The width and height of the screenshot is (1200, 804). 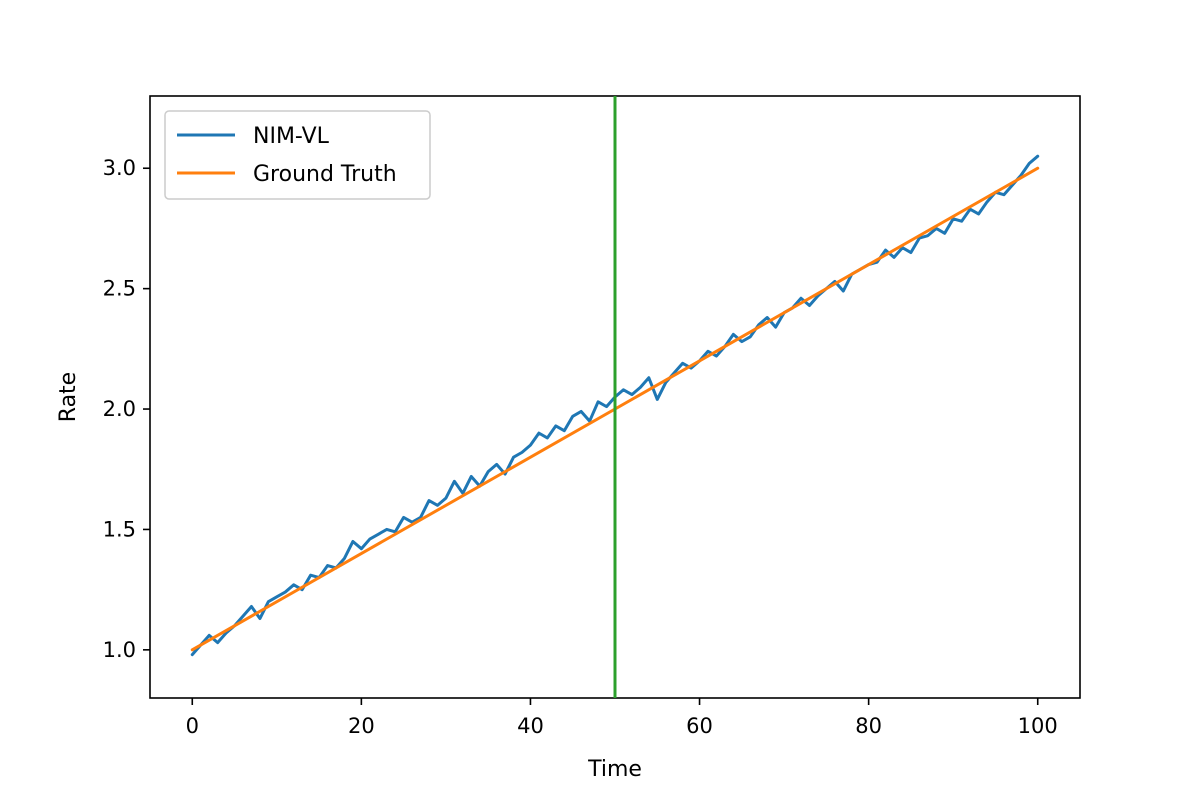 What do you see at coordinates (868, 726) in the screenshot?
I see `x-tick-label: 80` at bounding box center [868, 726].